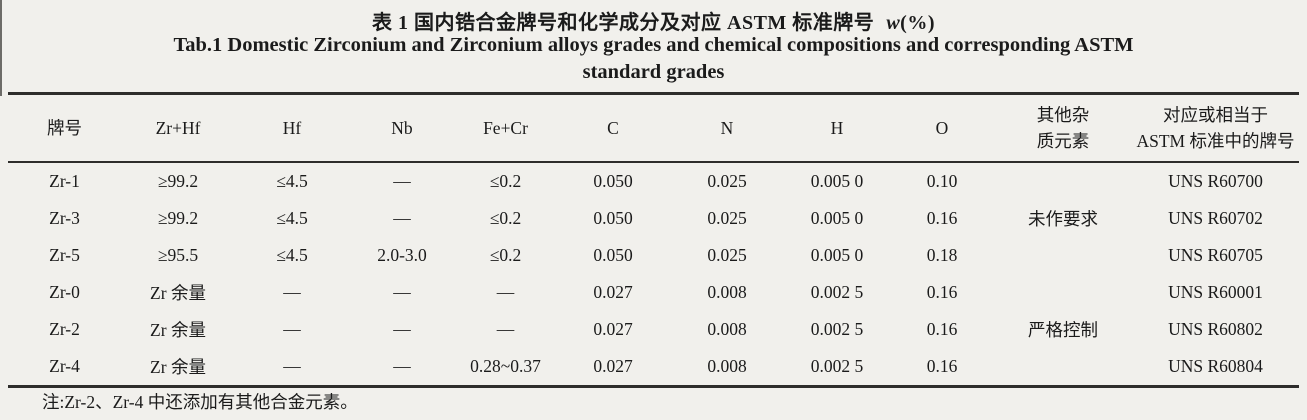  I want to click on cell-astm: UNS R60700, so click(1215, 181).